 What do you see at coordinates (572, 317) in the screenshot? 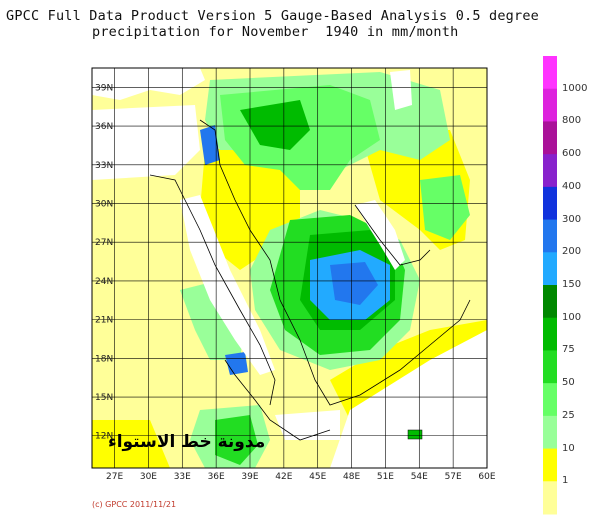
I see `colorbar-label: 100` at bounding box center [572, 317].